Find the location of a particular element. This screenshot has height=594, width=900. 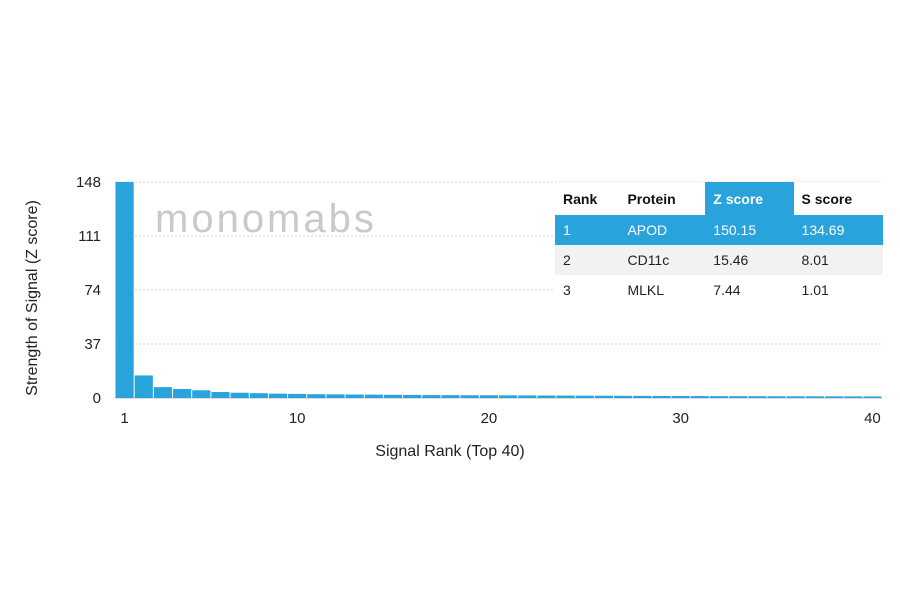

x-tick-label: 1 is located at coordinates (124, 418).